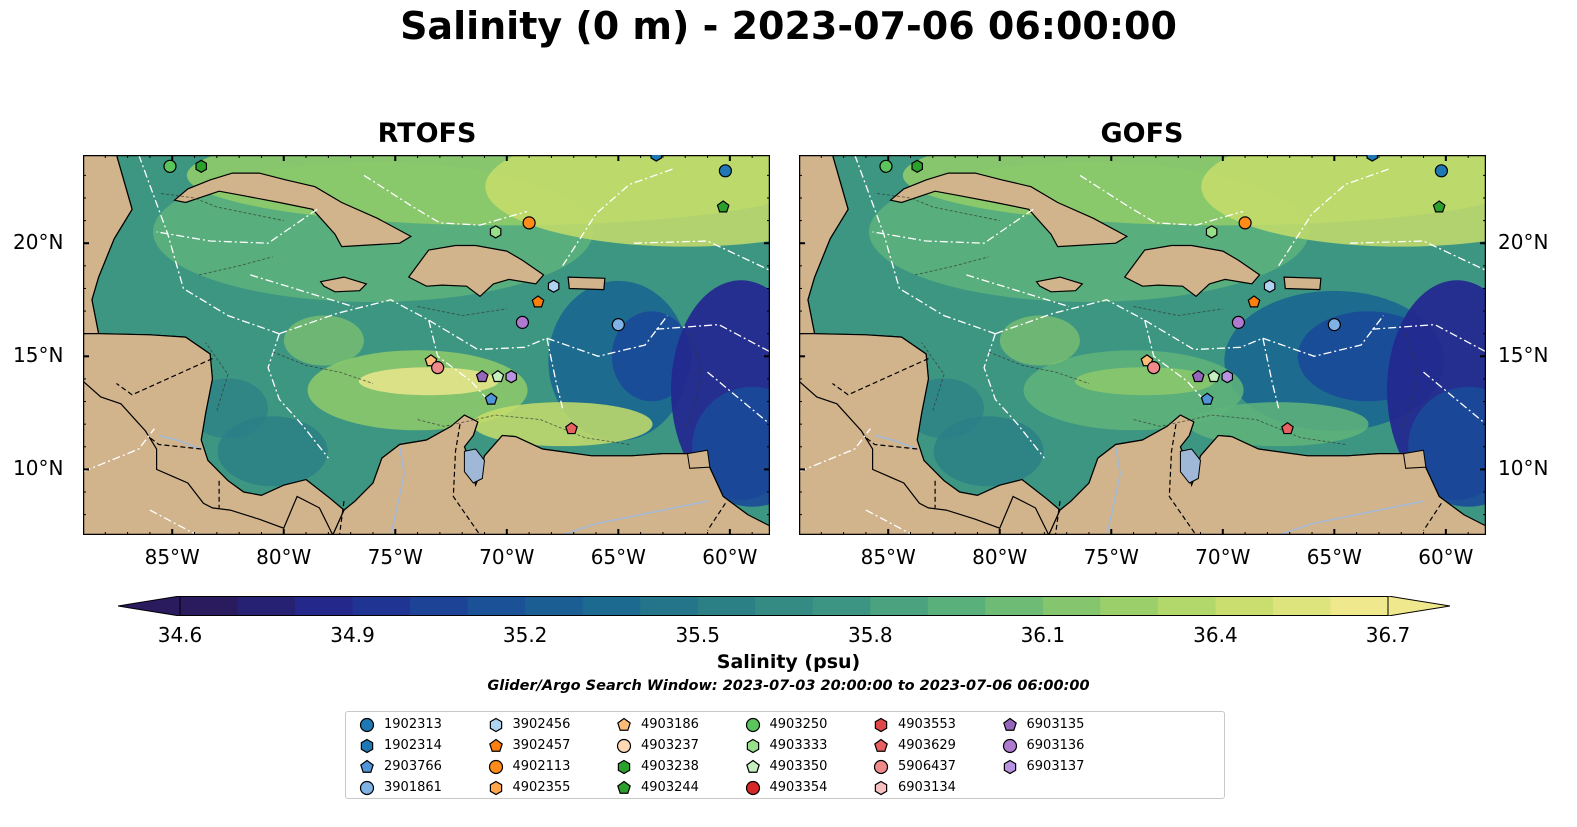 This screenshot has height=827, width=1577. What do you see at coordinates (670, 724) in the screenshot?
I see `legend-label: 4903186` at bounding box center [670, 724].